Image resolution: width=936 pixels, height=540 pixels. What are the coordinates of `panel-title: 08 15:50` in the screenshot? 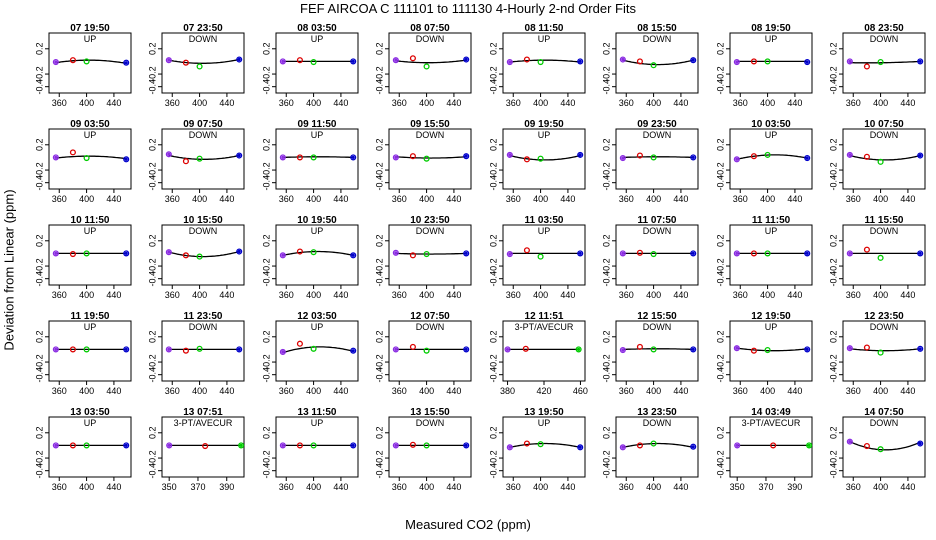 It's located at (657, 28).